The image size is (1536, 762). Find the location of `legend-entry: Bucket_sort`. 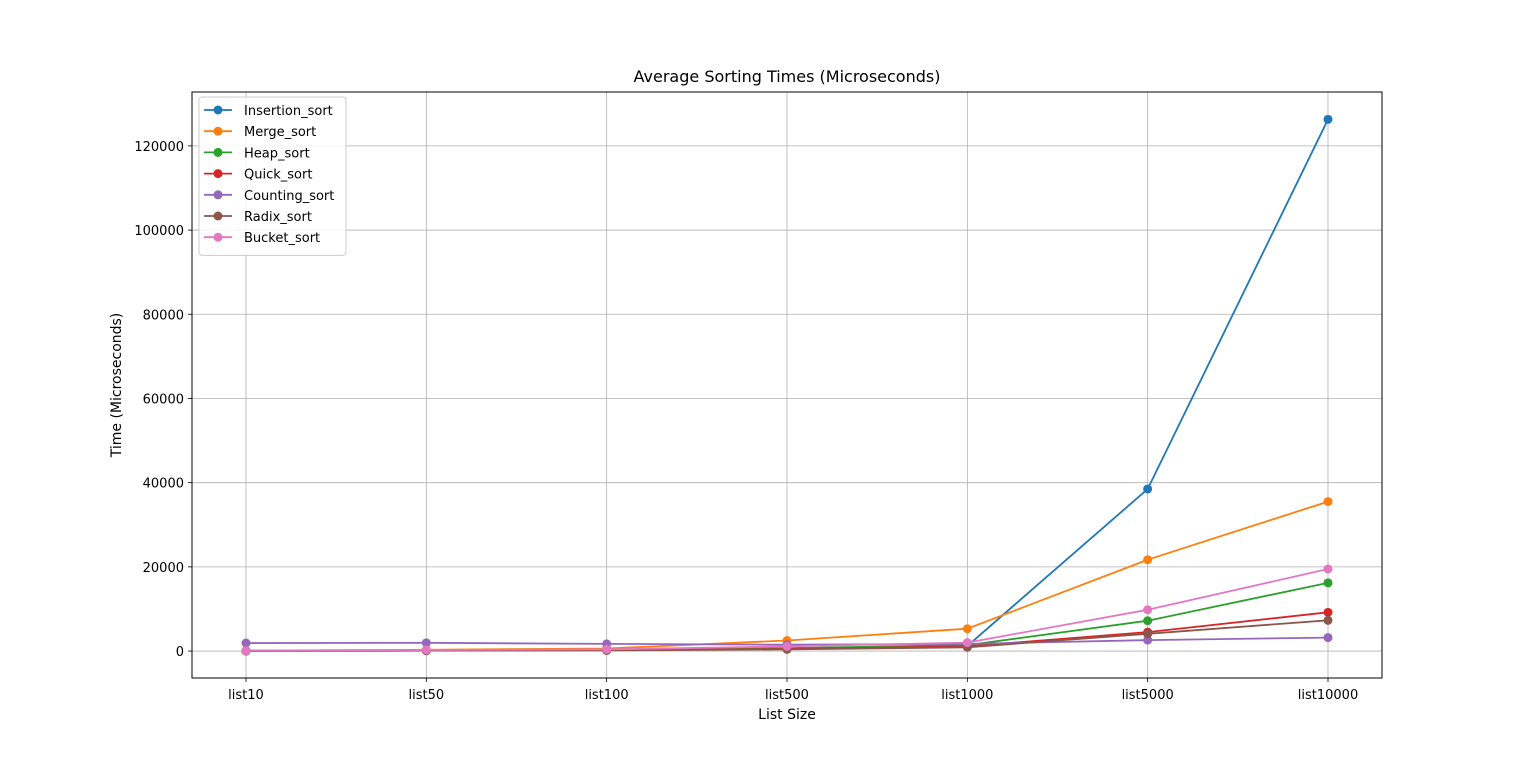

legend-entry: Bucket_sort is located at coordinates (262, 238).